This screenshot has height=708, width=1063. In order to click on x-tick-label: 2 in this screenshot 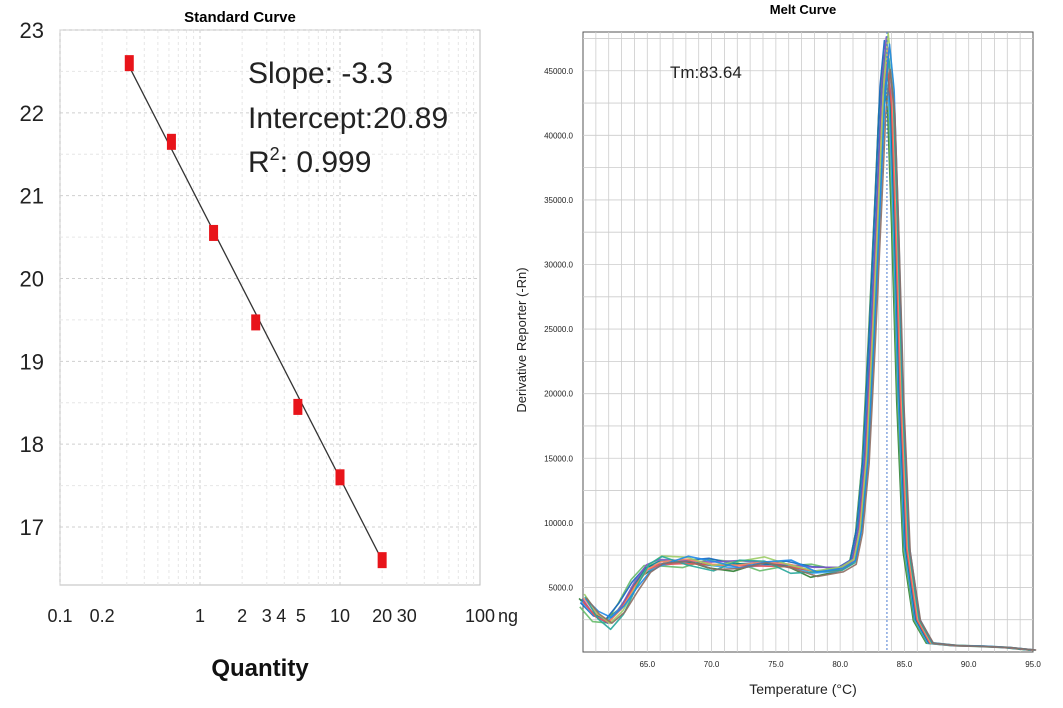, I will do `click(242, 616)`.